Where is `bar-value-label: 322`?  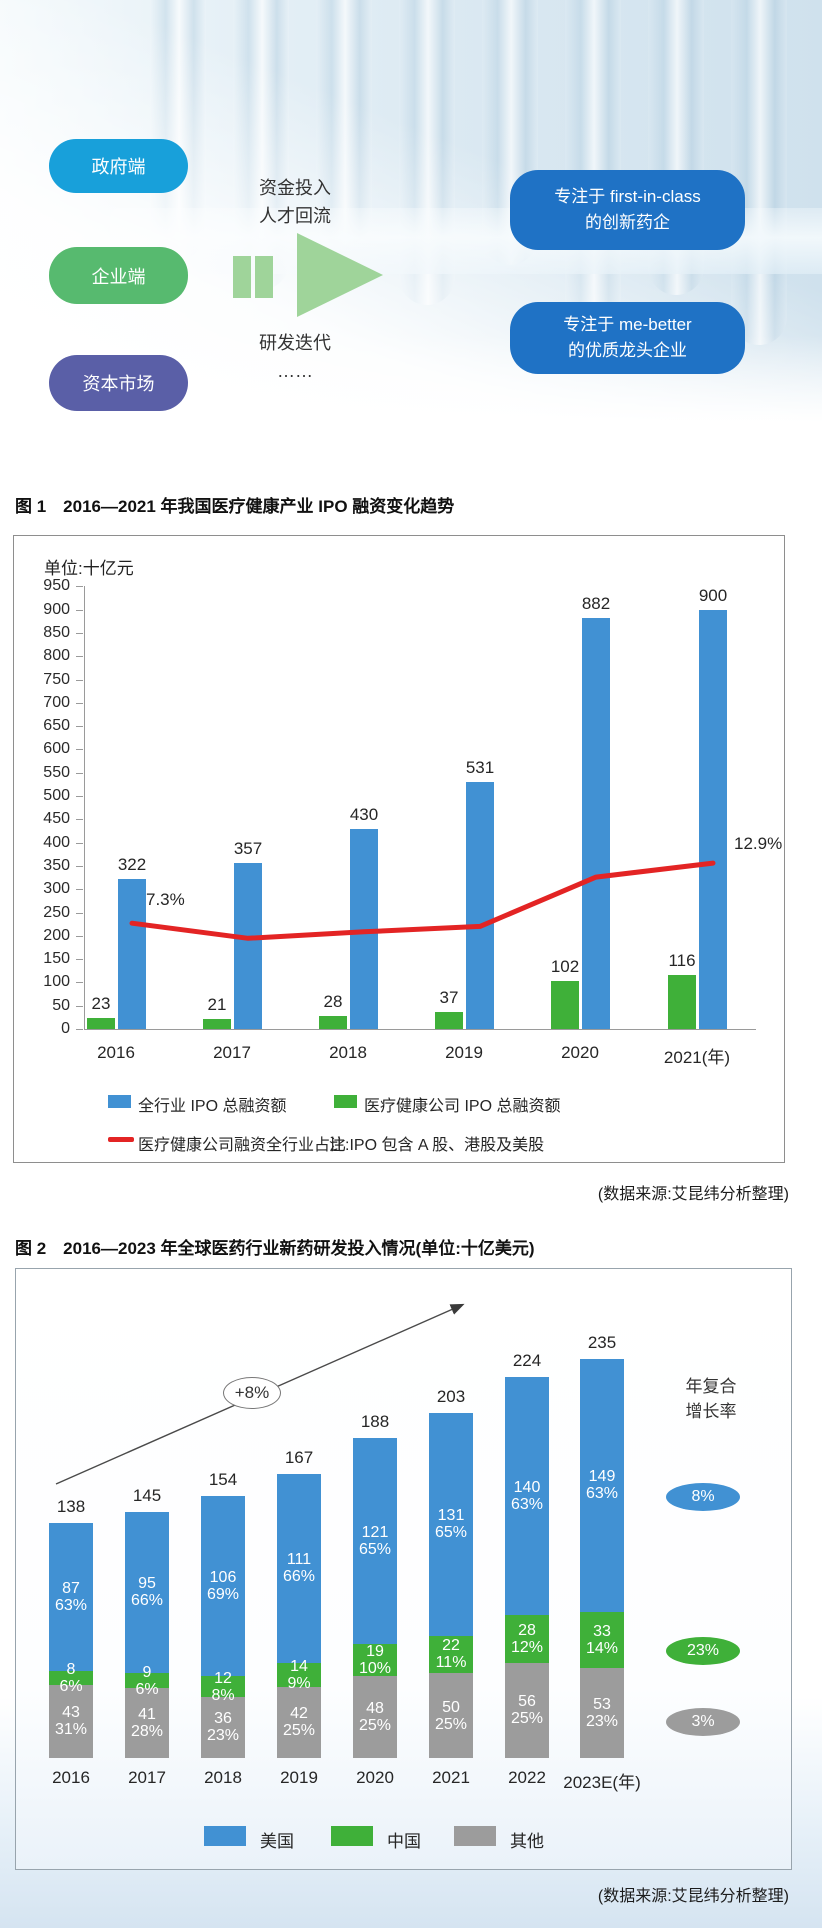
bar-value-label: 322 is located at coordinates (132, 864).